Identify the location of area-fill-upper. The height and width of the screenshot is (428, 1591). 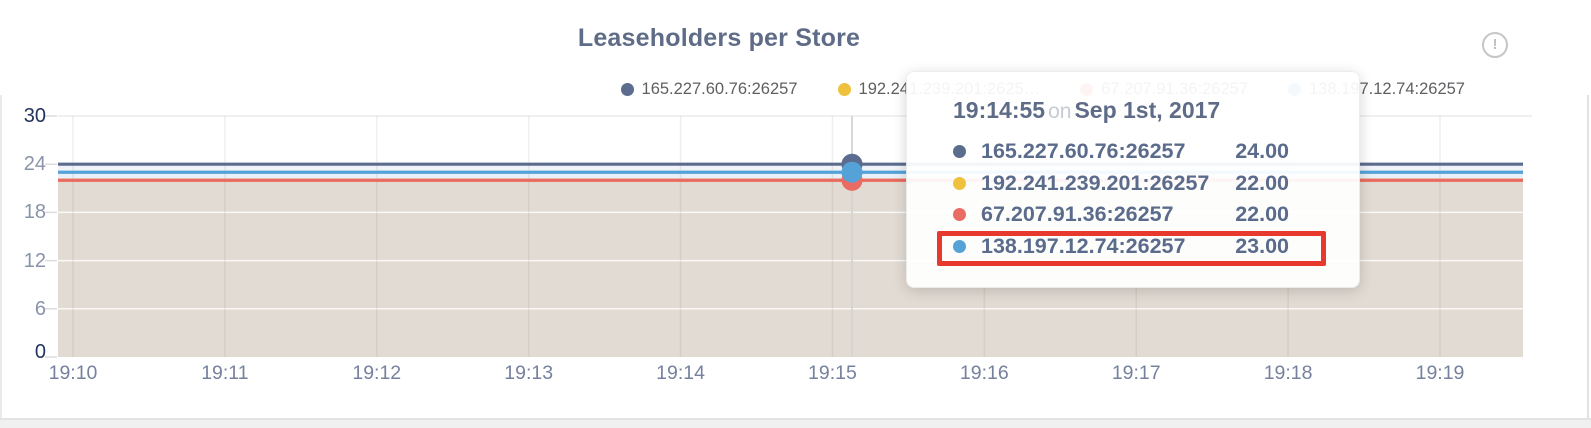
(790, 168).